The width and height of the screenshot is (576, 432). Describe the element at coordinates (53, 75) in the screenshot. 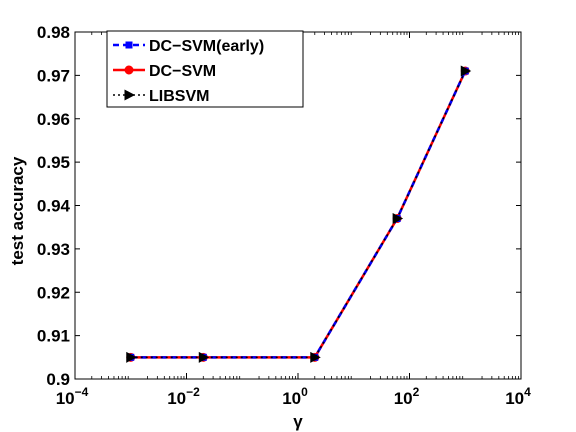

I see `y-tick-label: 0.97` at that location.